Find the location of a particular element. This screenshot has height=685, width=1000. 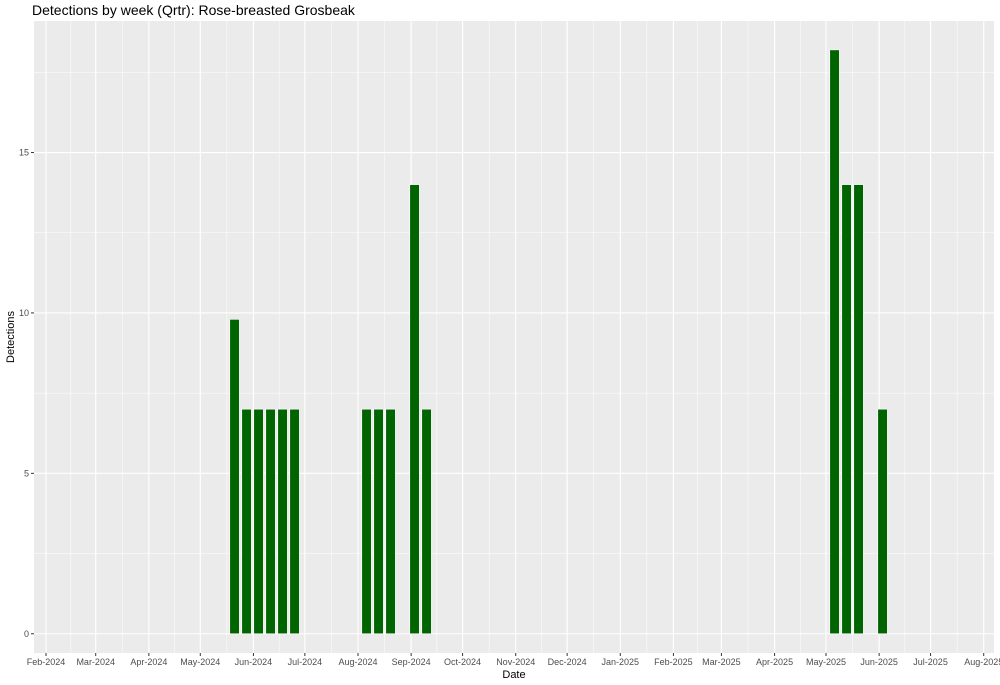

x-tick-label: Apr-2025 is located at coordinates (774, 662).